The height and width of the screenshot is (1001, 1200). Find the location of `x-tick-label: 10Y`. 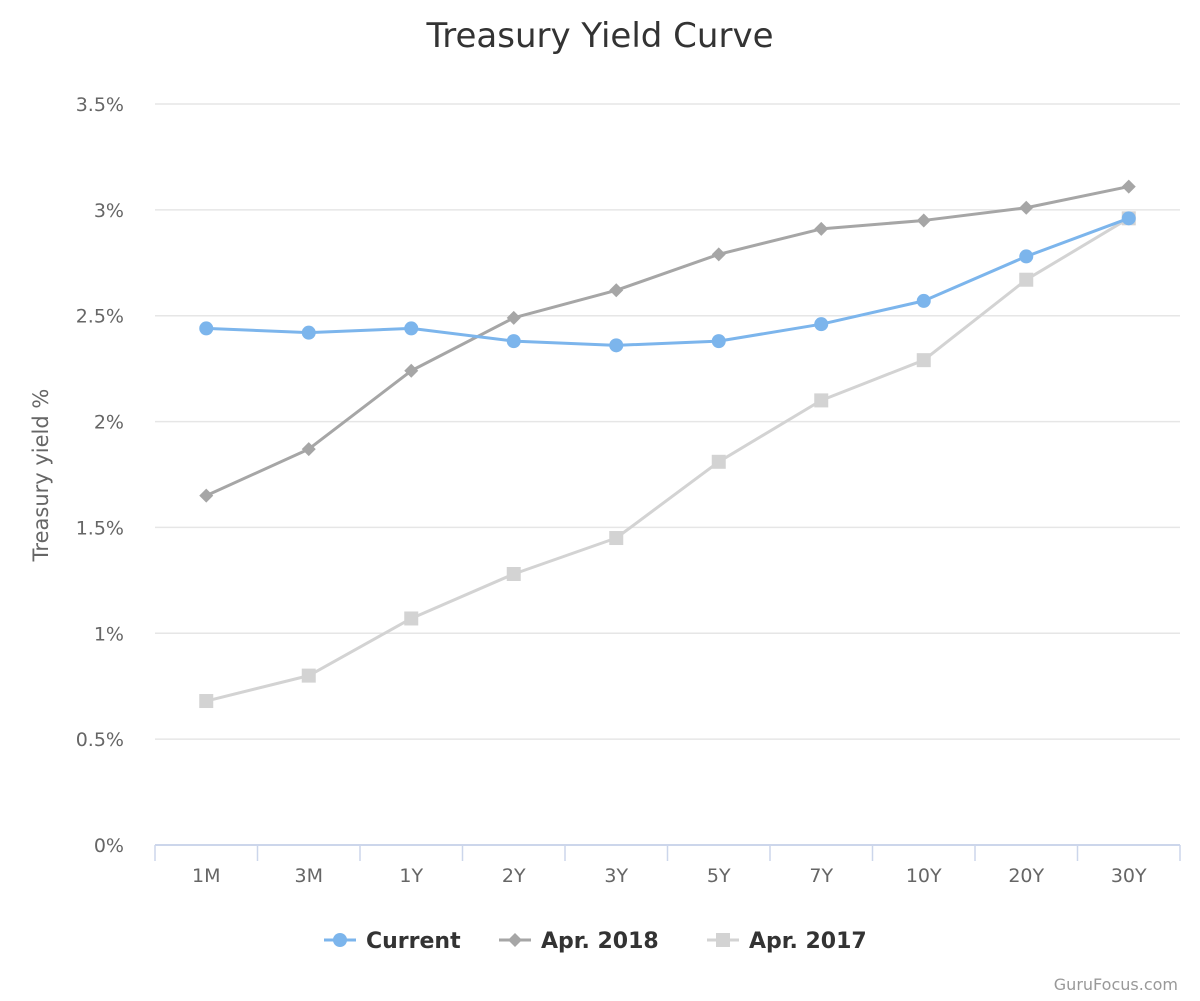

x-tick-label: 10Y is located at coordinates (924, 876).